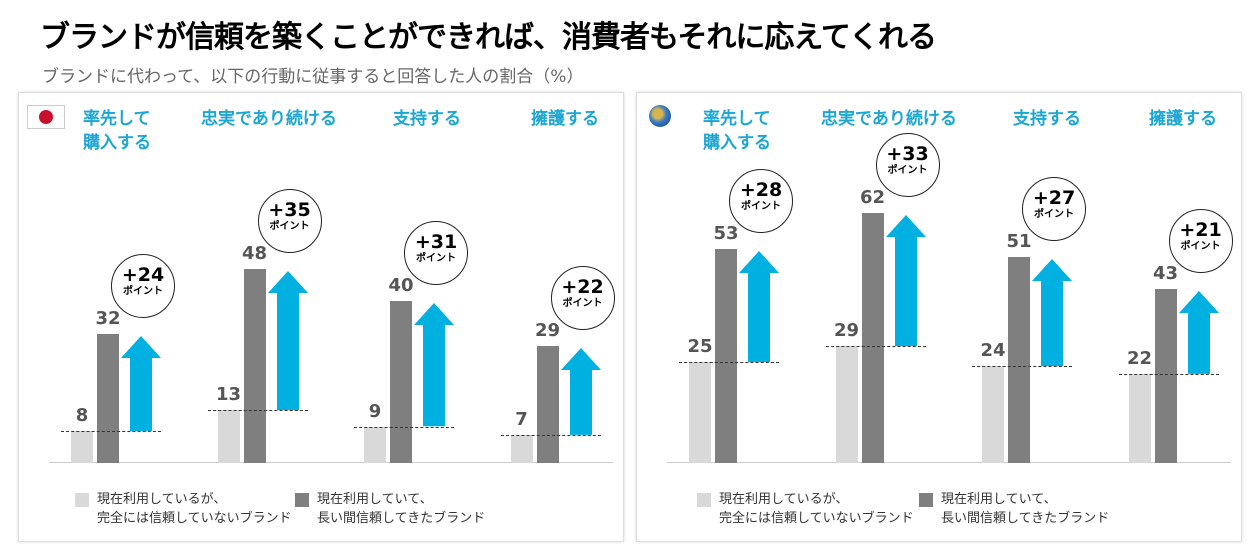 The width and height of the screenshot is (1258, 559). I want to click on value-label-trusted: 40, so click(401, 286).